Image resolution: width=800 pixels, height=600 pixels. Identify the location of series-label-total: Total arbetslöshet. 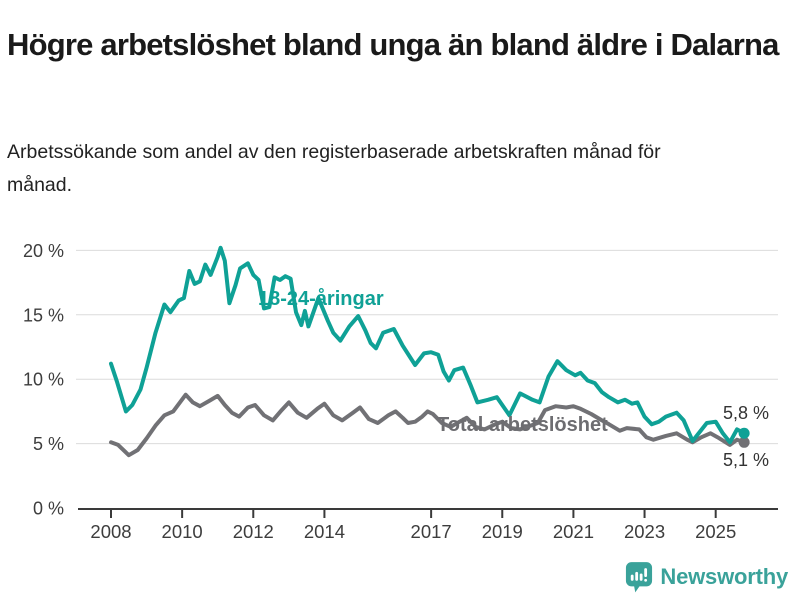
(522, 425).